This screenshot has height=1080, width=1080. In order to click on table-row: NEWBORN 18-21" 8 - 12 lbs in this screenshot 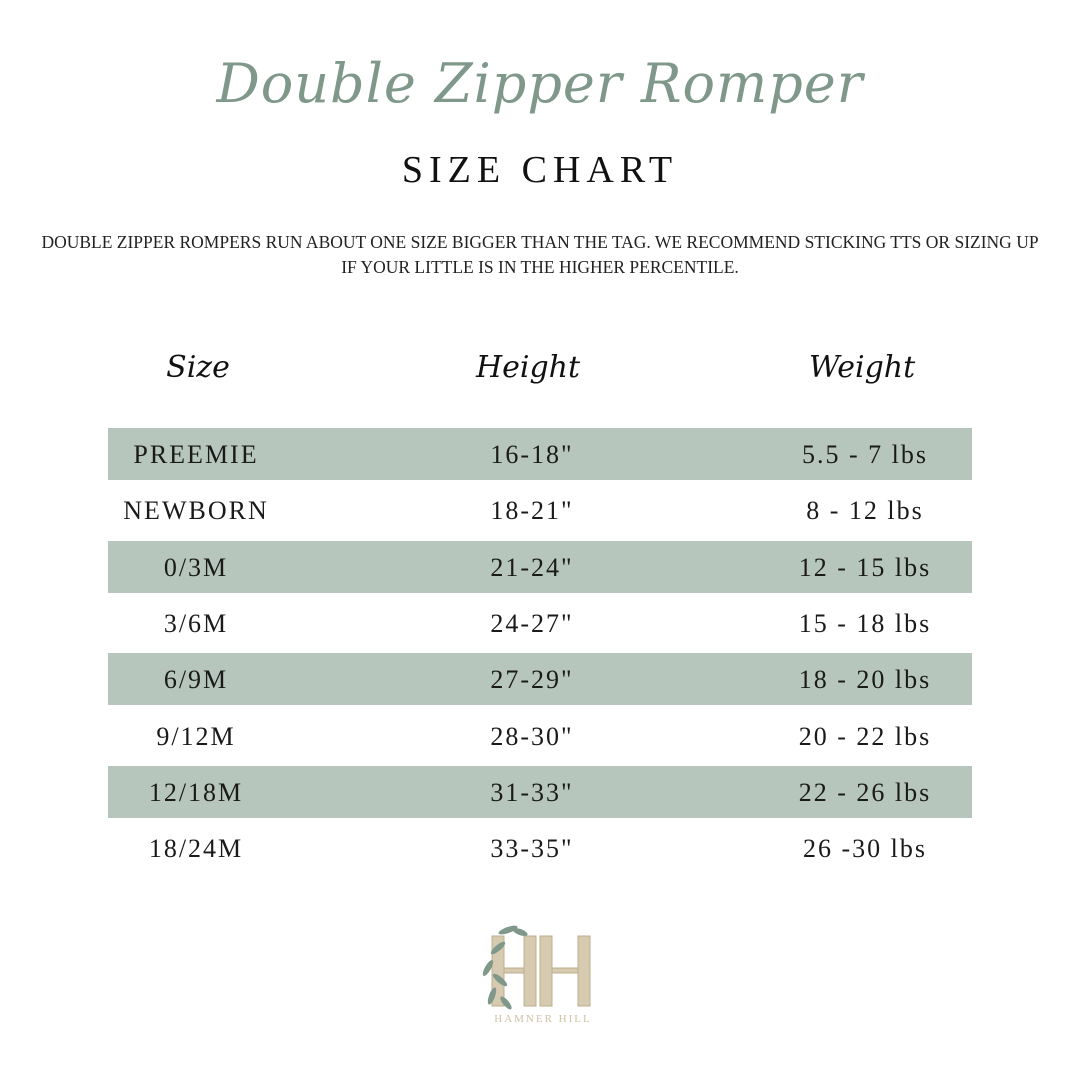, I will do `click(540, 510)`.